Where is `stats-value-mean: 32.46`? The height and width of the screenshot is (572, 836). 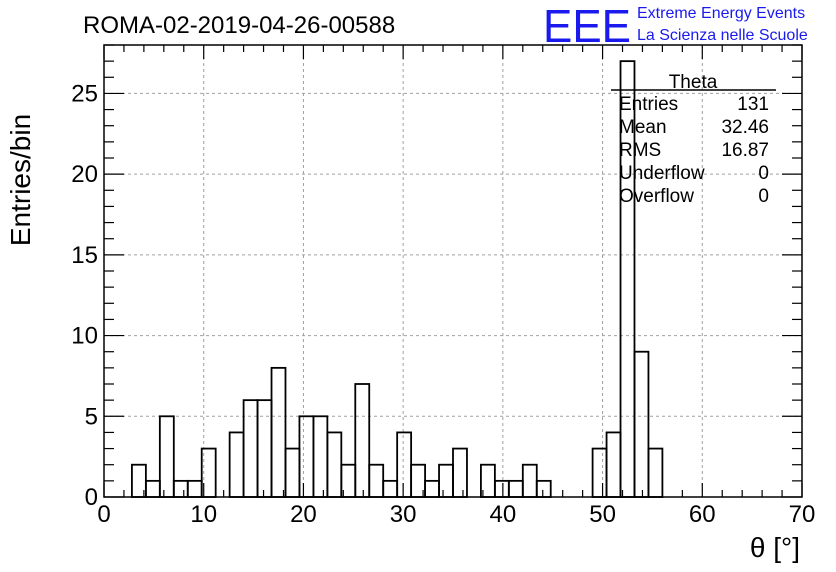 stats-value-mean: 32.46 is located at coordinates (745, 127).